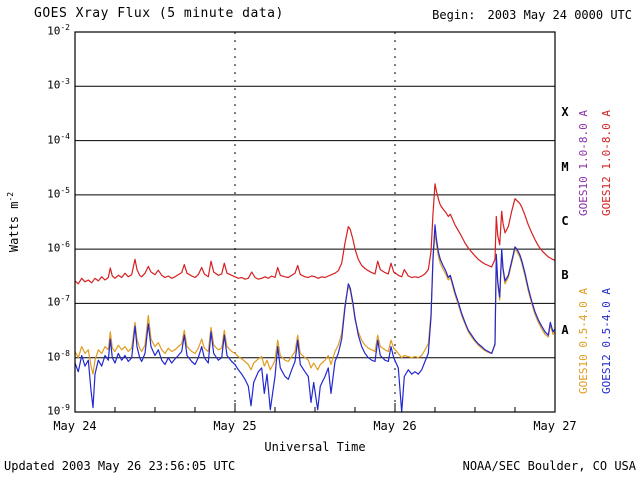  What do you see at coordinates (58, 301) in the screenshot?
I see `y-tick-label: 10⁻⁷` at bounding box center [58, 301].